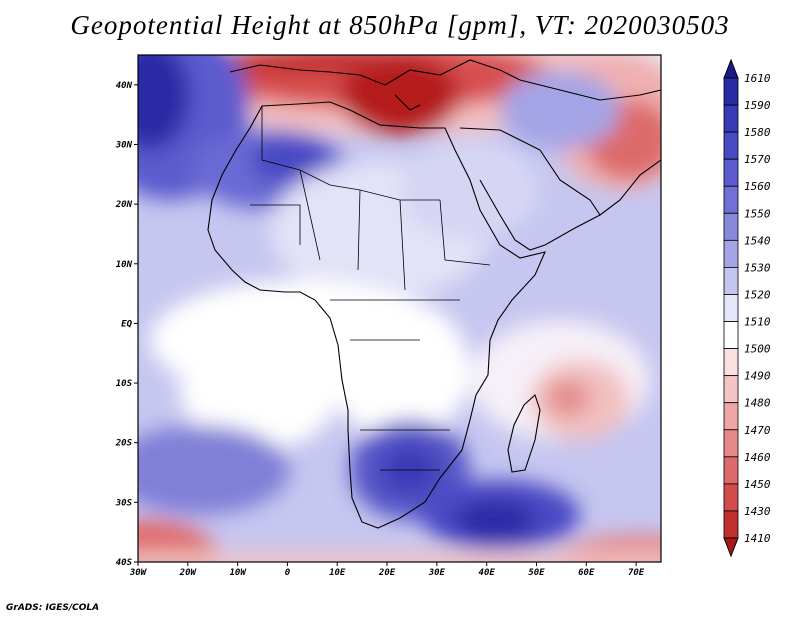 Image resolution: width=800 pixels, height=618 pixels. I want to click on lon-label: 50E, so click(536, 573).